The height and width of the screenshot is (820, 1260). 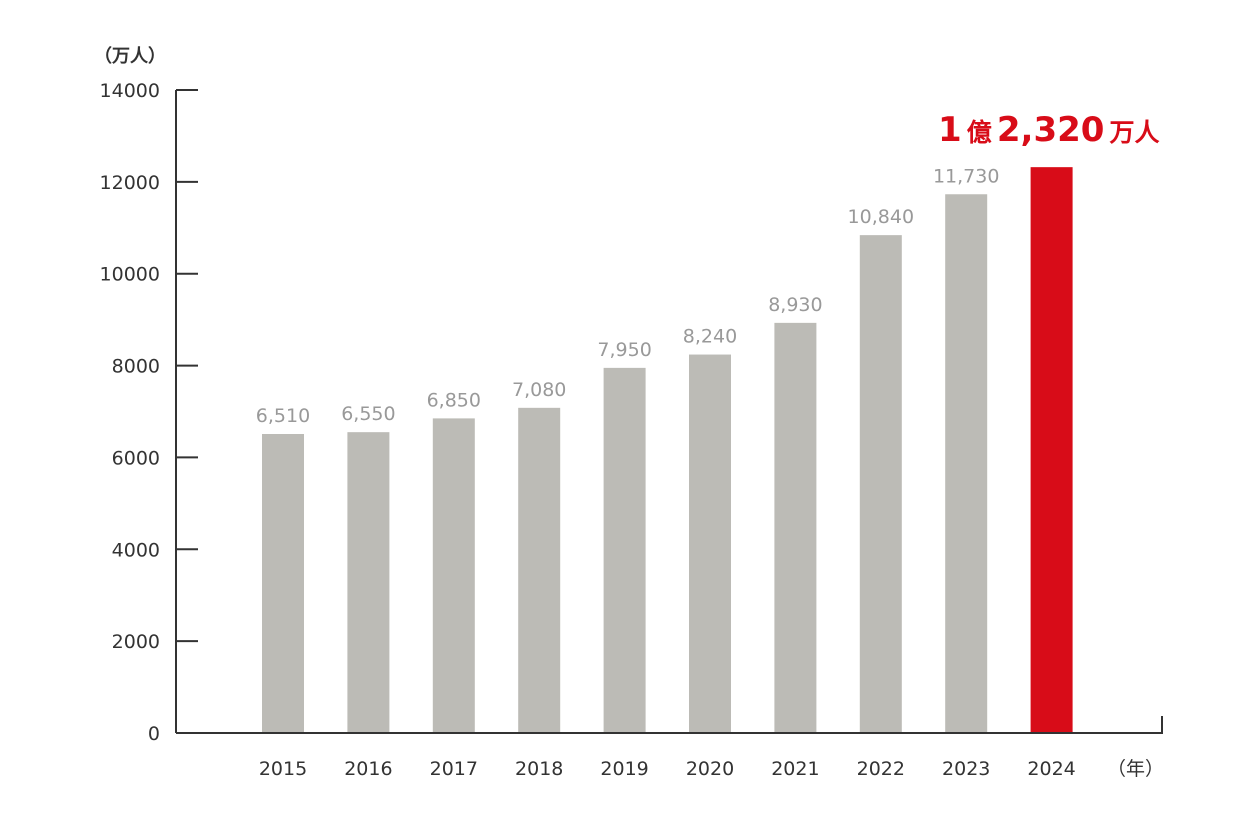 What do you see at coordinates (795, 305) in the screenshot?
I see `value-label-2021: 8,930` at bounding box center [795, 305].